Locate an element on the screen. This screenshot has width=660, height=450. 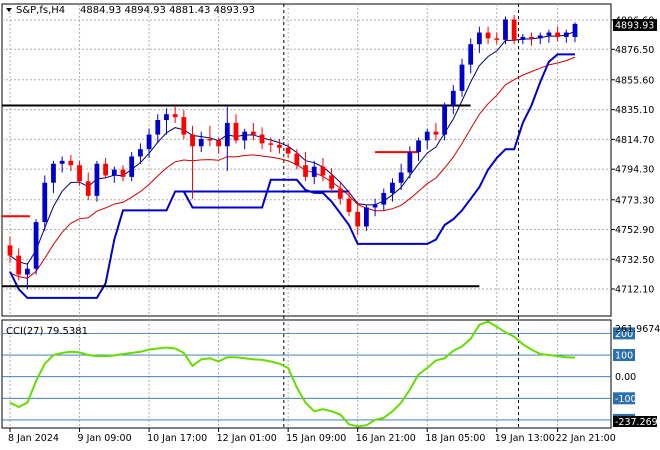
cci-max-label: 261.9674 is located at coordinates (637, 329).